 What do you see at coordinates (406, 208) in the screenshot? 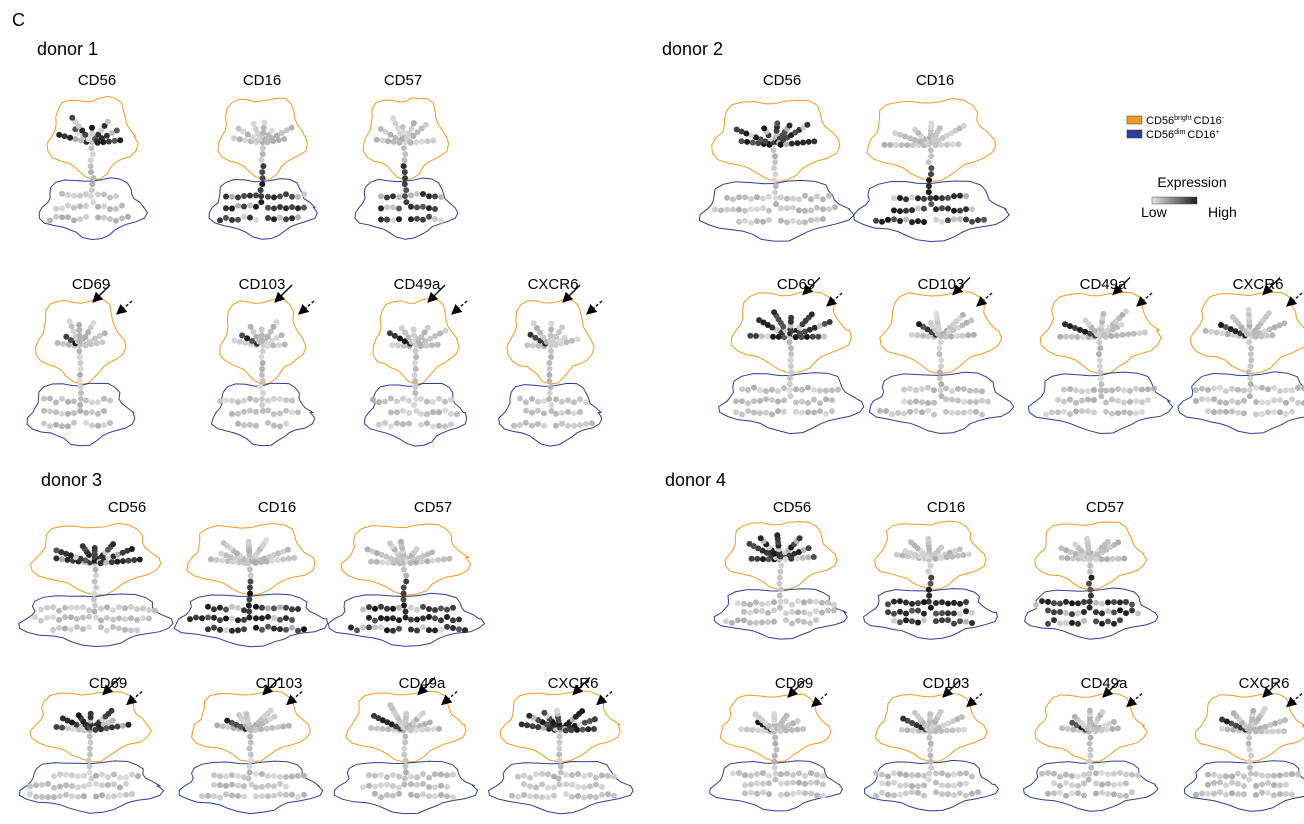
I see `region-outline` at bounding box center [406, 208].